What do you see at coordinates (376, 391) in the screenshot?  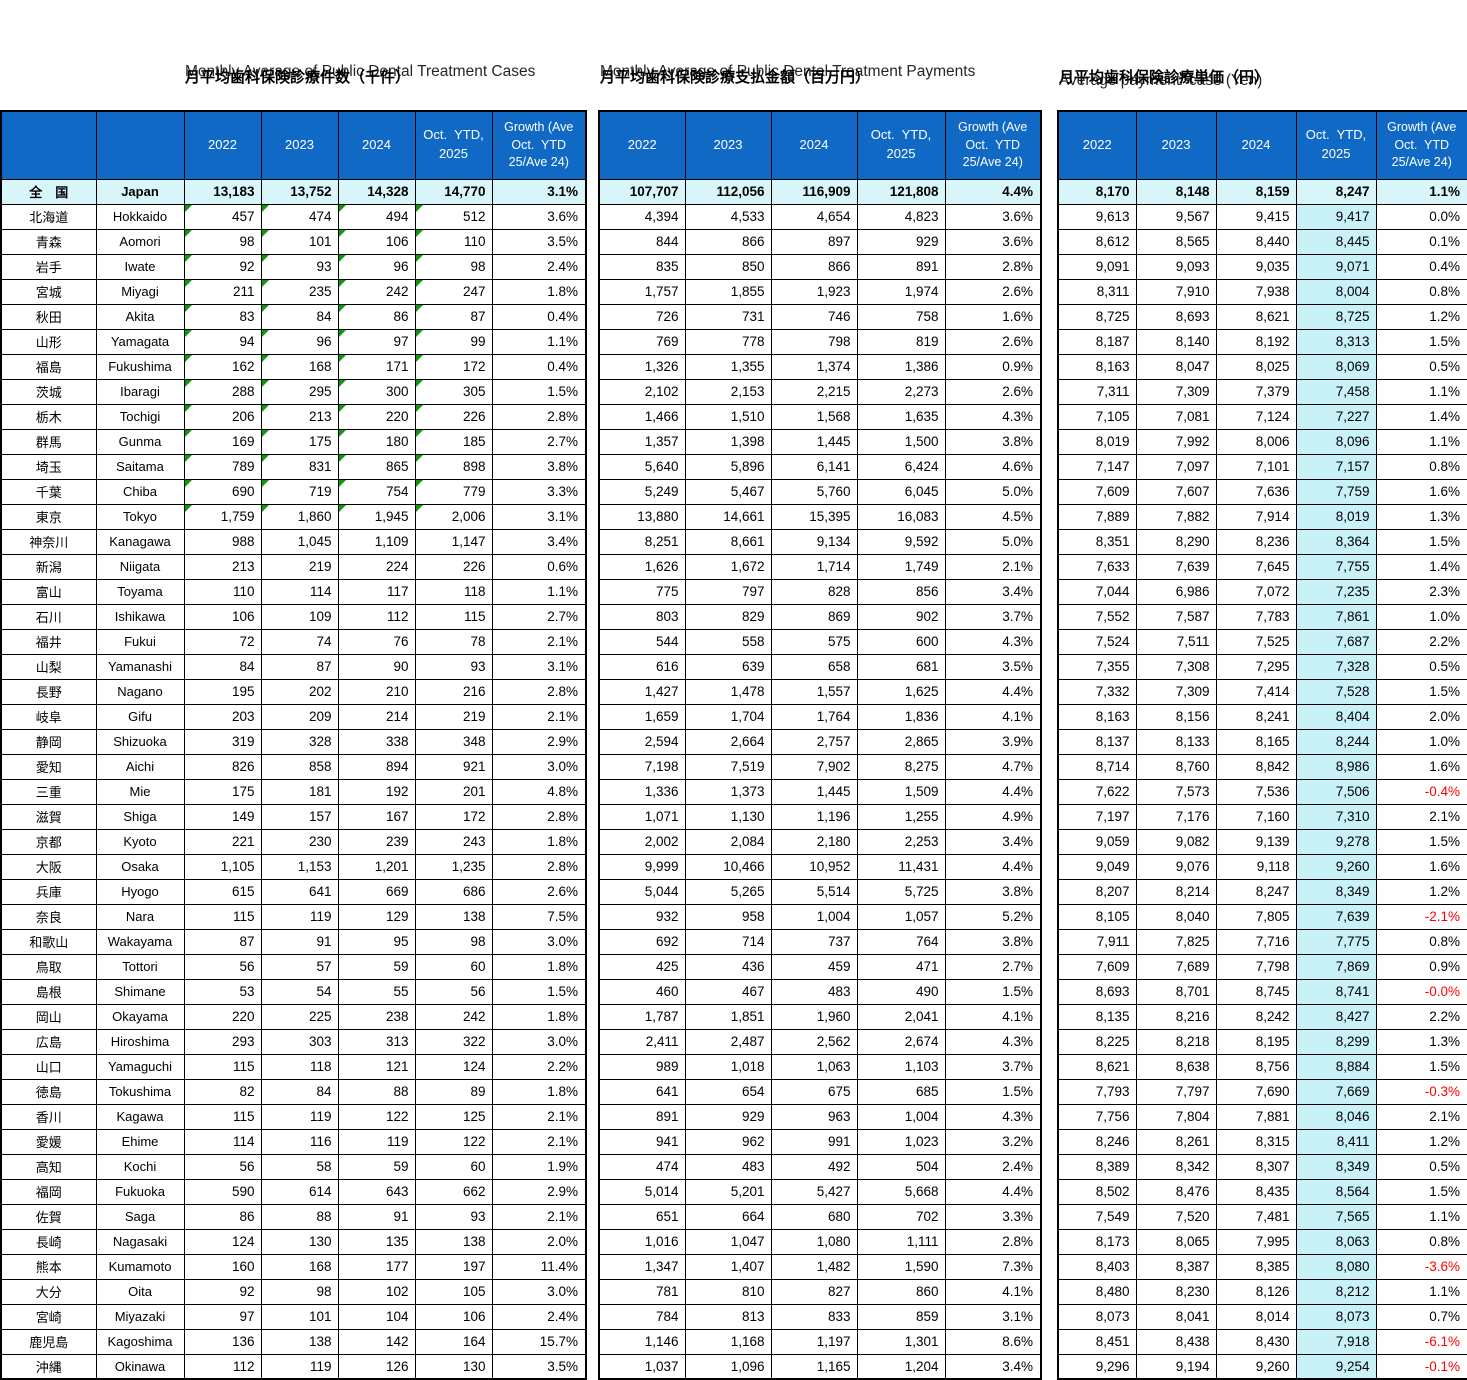 I see `value-cell: 300` at bounding box center [376, 391].